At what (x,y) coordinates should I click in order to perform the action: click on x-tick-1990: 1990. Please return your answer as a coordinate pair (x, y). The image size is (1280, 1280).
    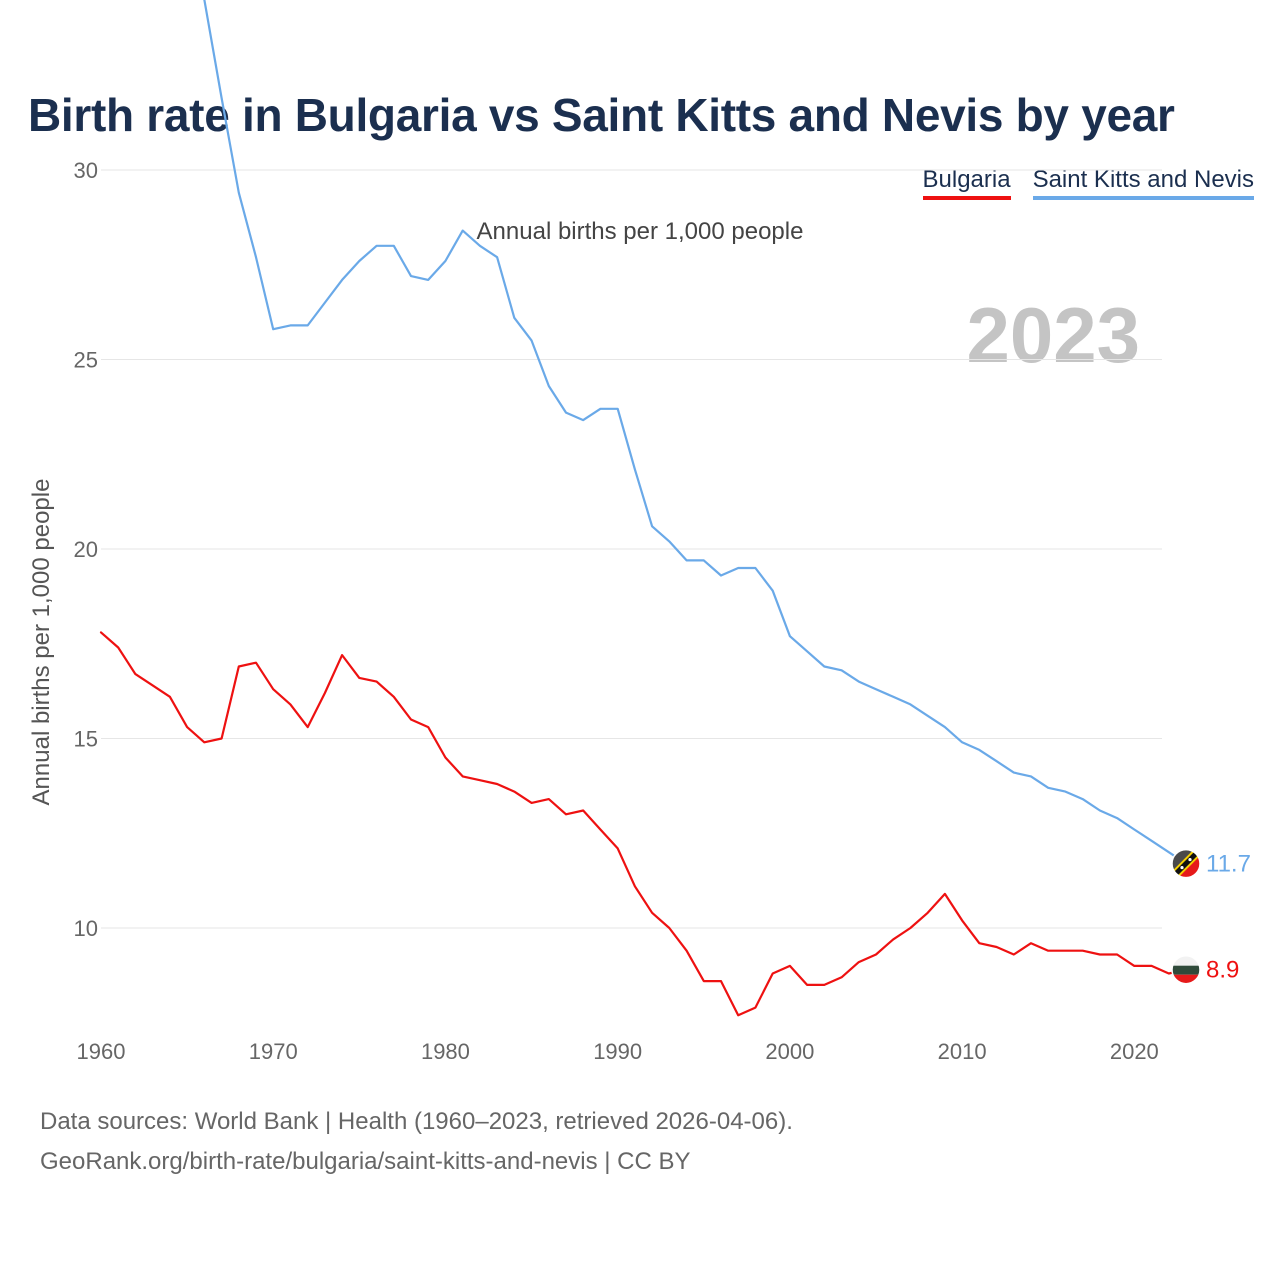
    Looking at the image, I should click on (617, 1051).